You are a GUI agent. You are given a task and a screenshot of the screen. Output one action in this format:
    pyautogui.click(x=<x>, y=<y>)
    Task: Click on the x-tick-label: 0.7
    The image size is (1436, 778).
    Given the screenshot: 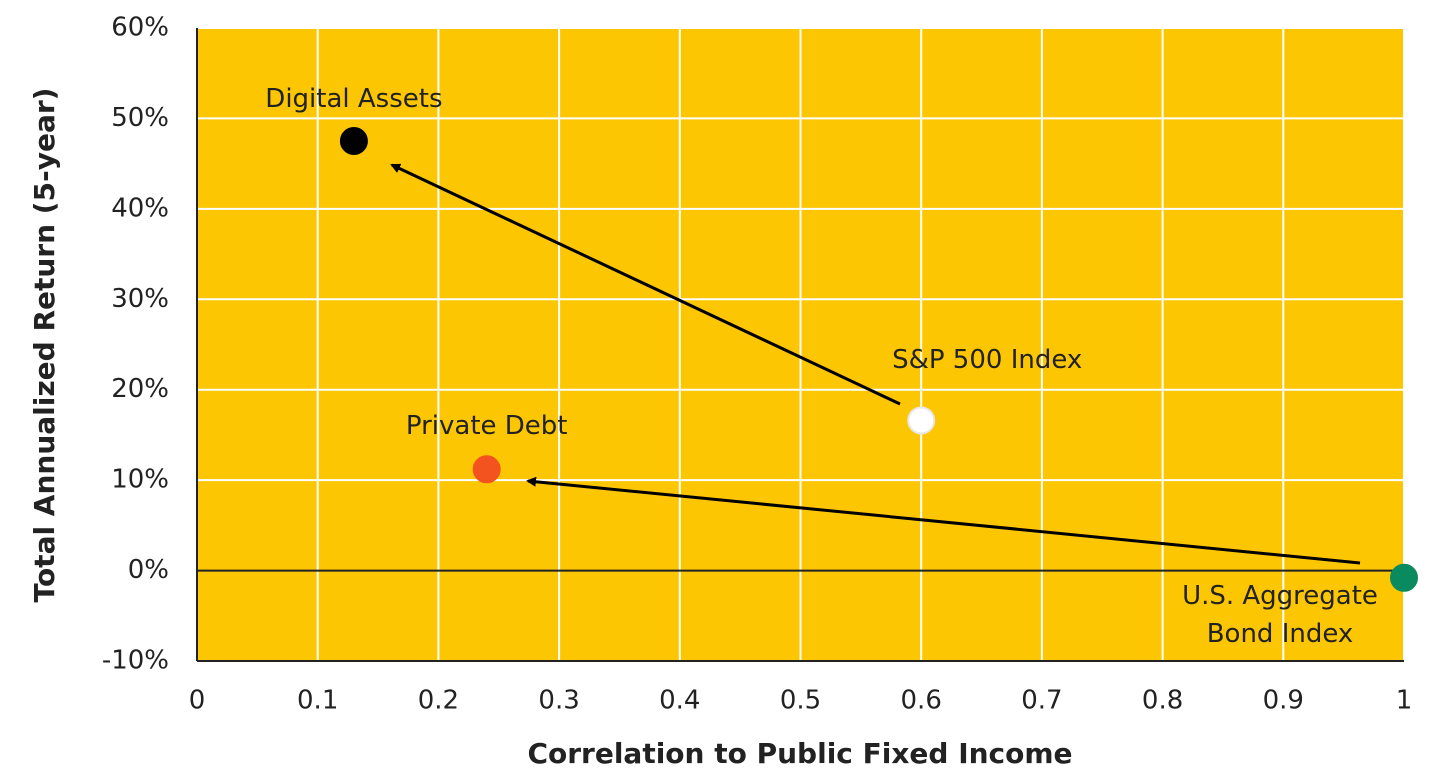 What is the action you would take?
    pyautogui.click(x=1041, y=701)
    